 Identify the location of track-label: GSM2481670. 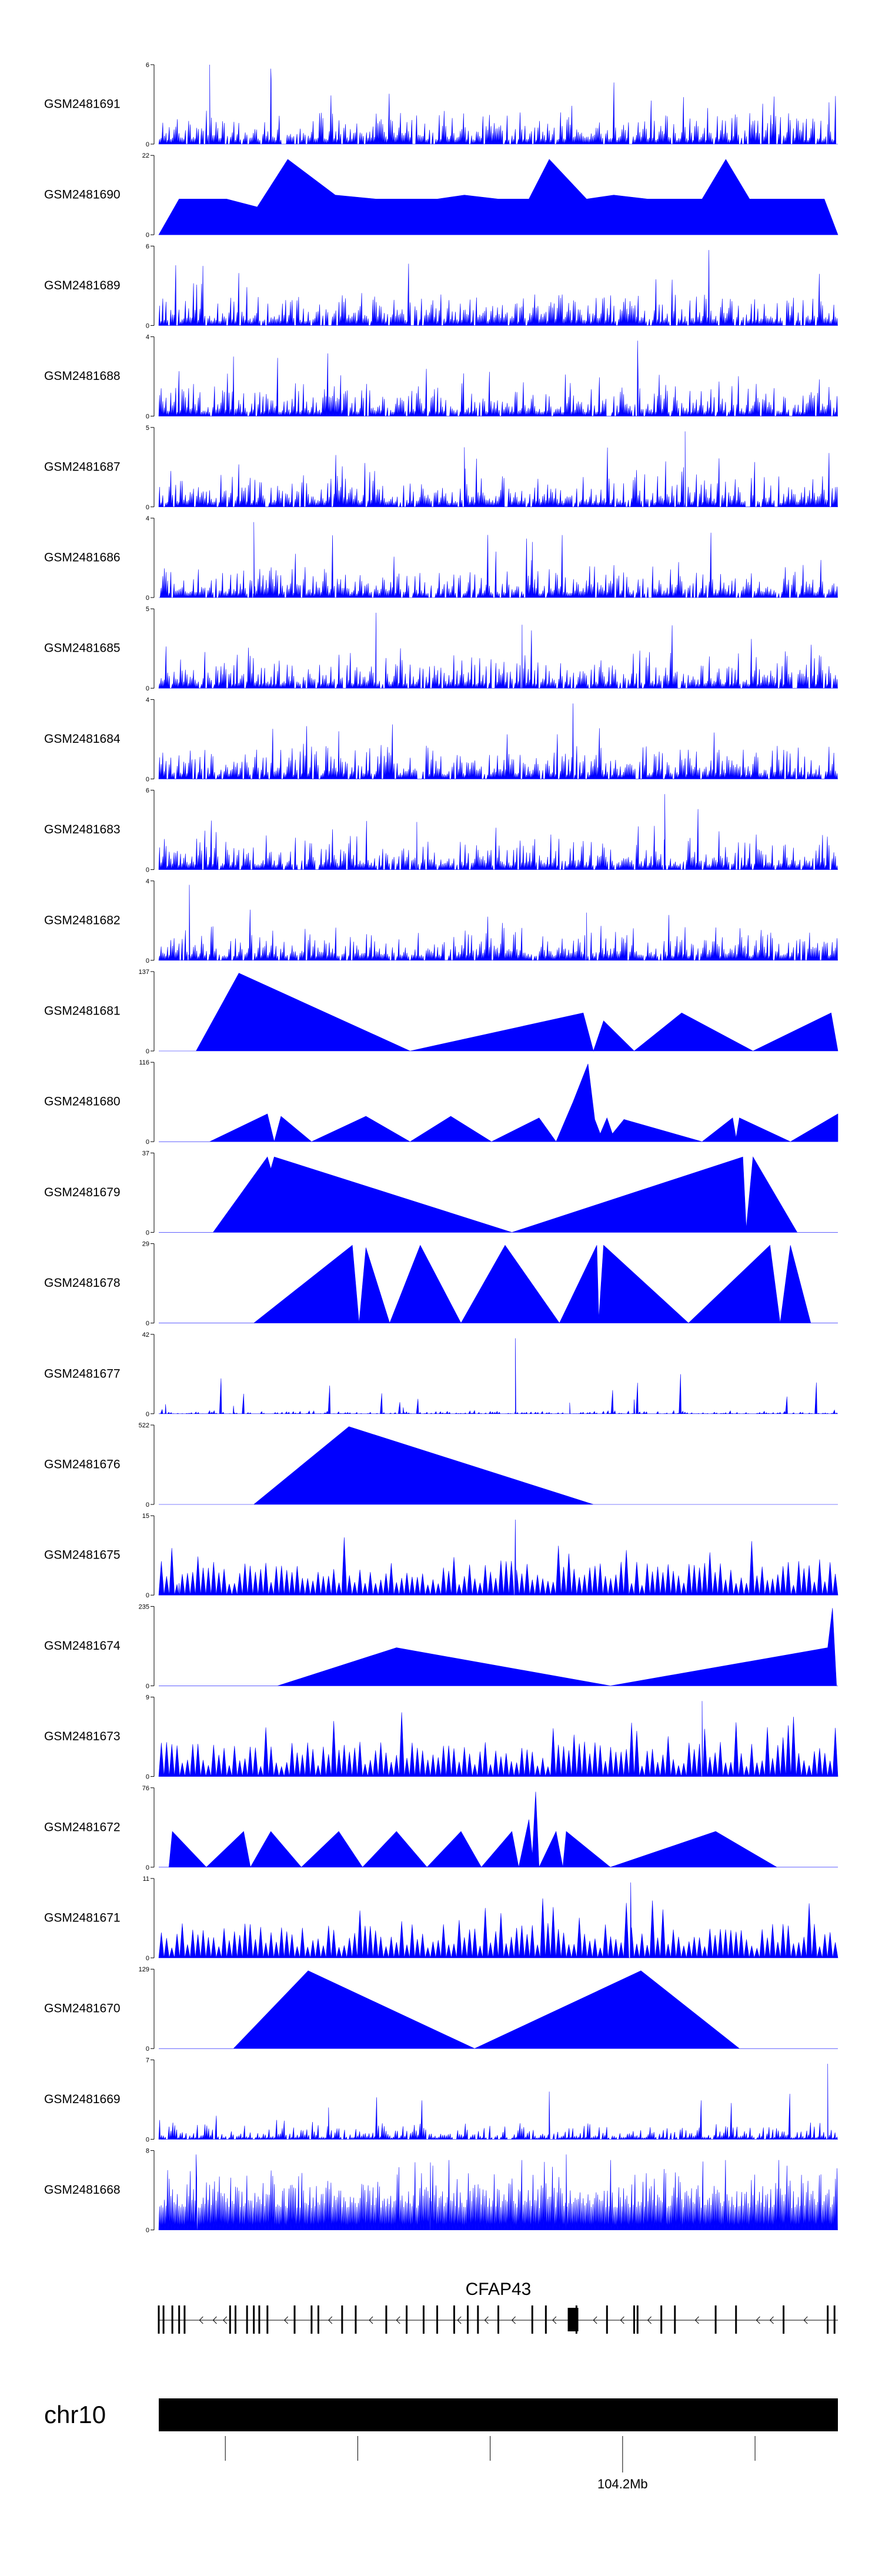
(82, 2009).